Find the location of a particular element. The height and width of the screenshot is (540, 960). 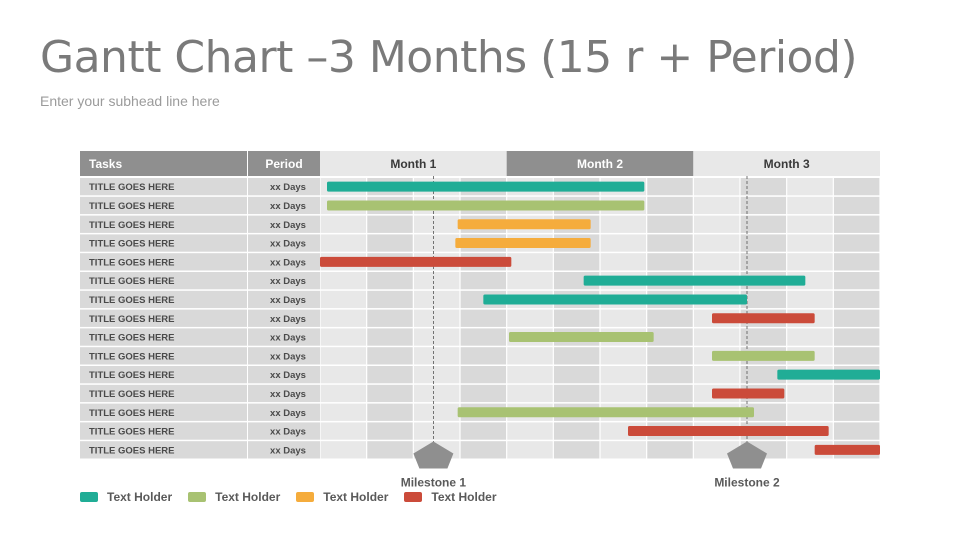

header-month-cell is located at coordinates (600, 163).